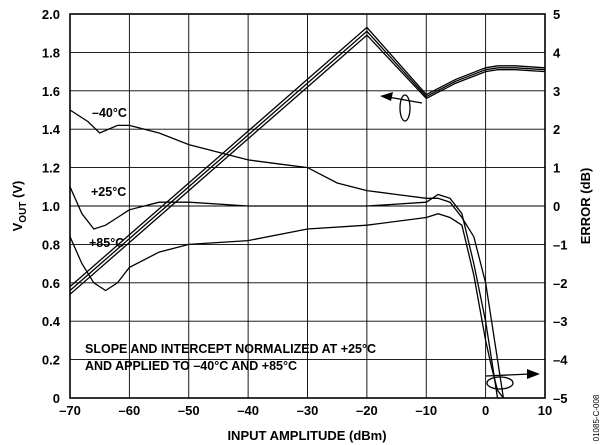 The height and width of the screenshot is (445, 605). I want to click on arrow-right-ellipse, so click(500, 383).